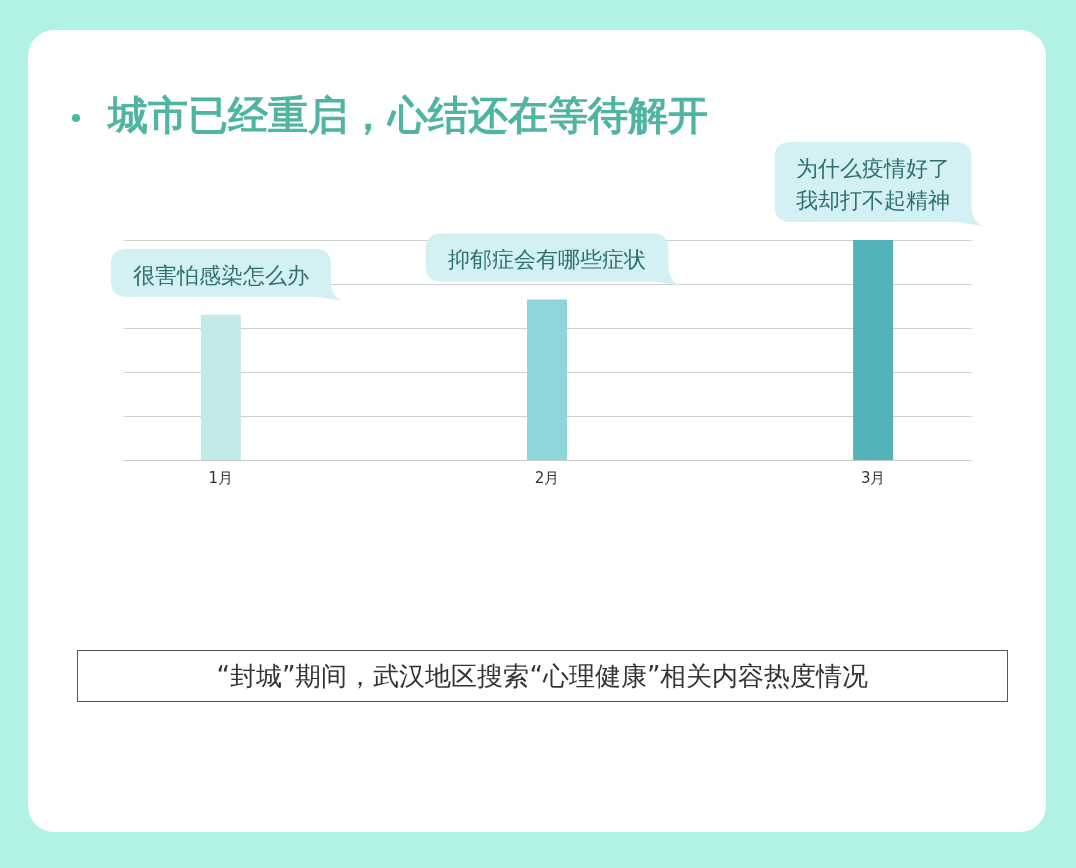 This screenshot has width=1076, height=868. Describe the element at coordinates (547, 477) in the screenshot. I see `x-tick-label: 2月` at that location.